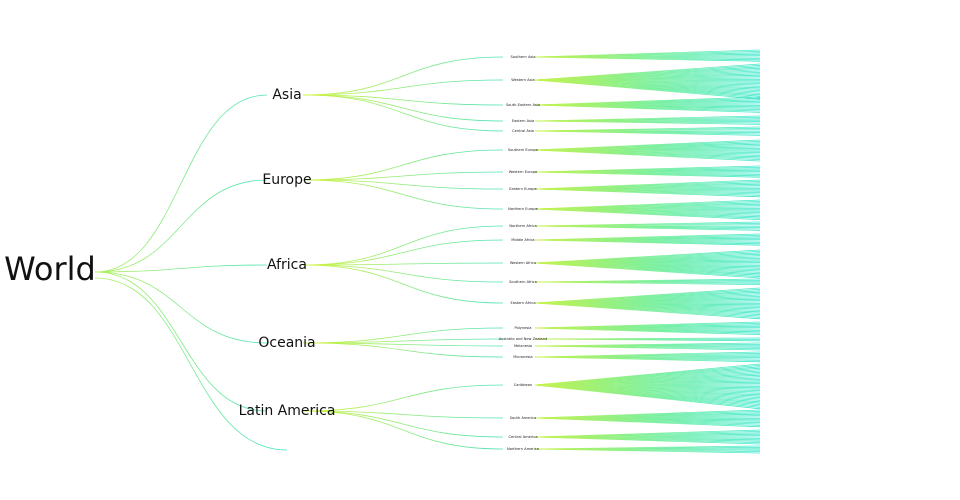 The width and height of the screenshot is (960, 500). I want to click on region-label: Western Africa, so click(523, 263).